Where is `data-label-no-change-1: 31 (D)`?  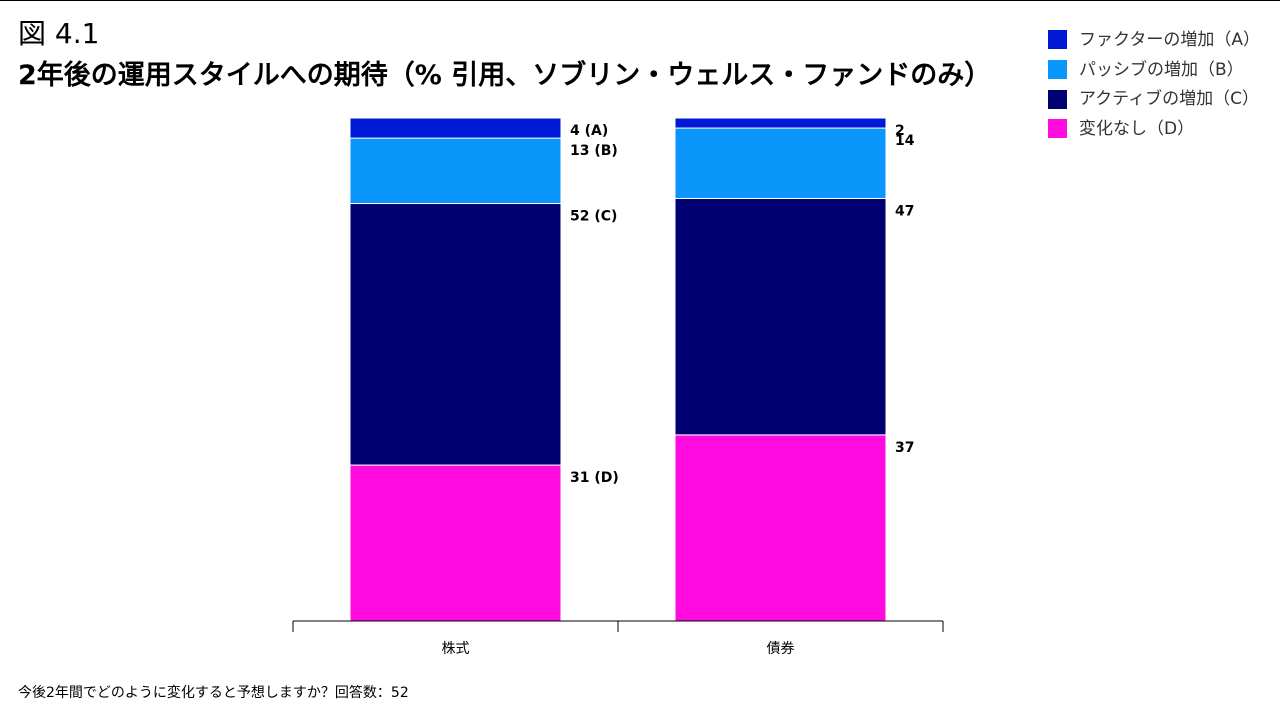 data-label-no-change-1: 31 (D) is located at coordinates (594, 478).